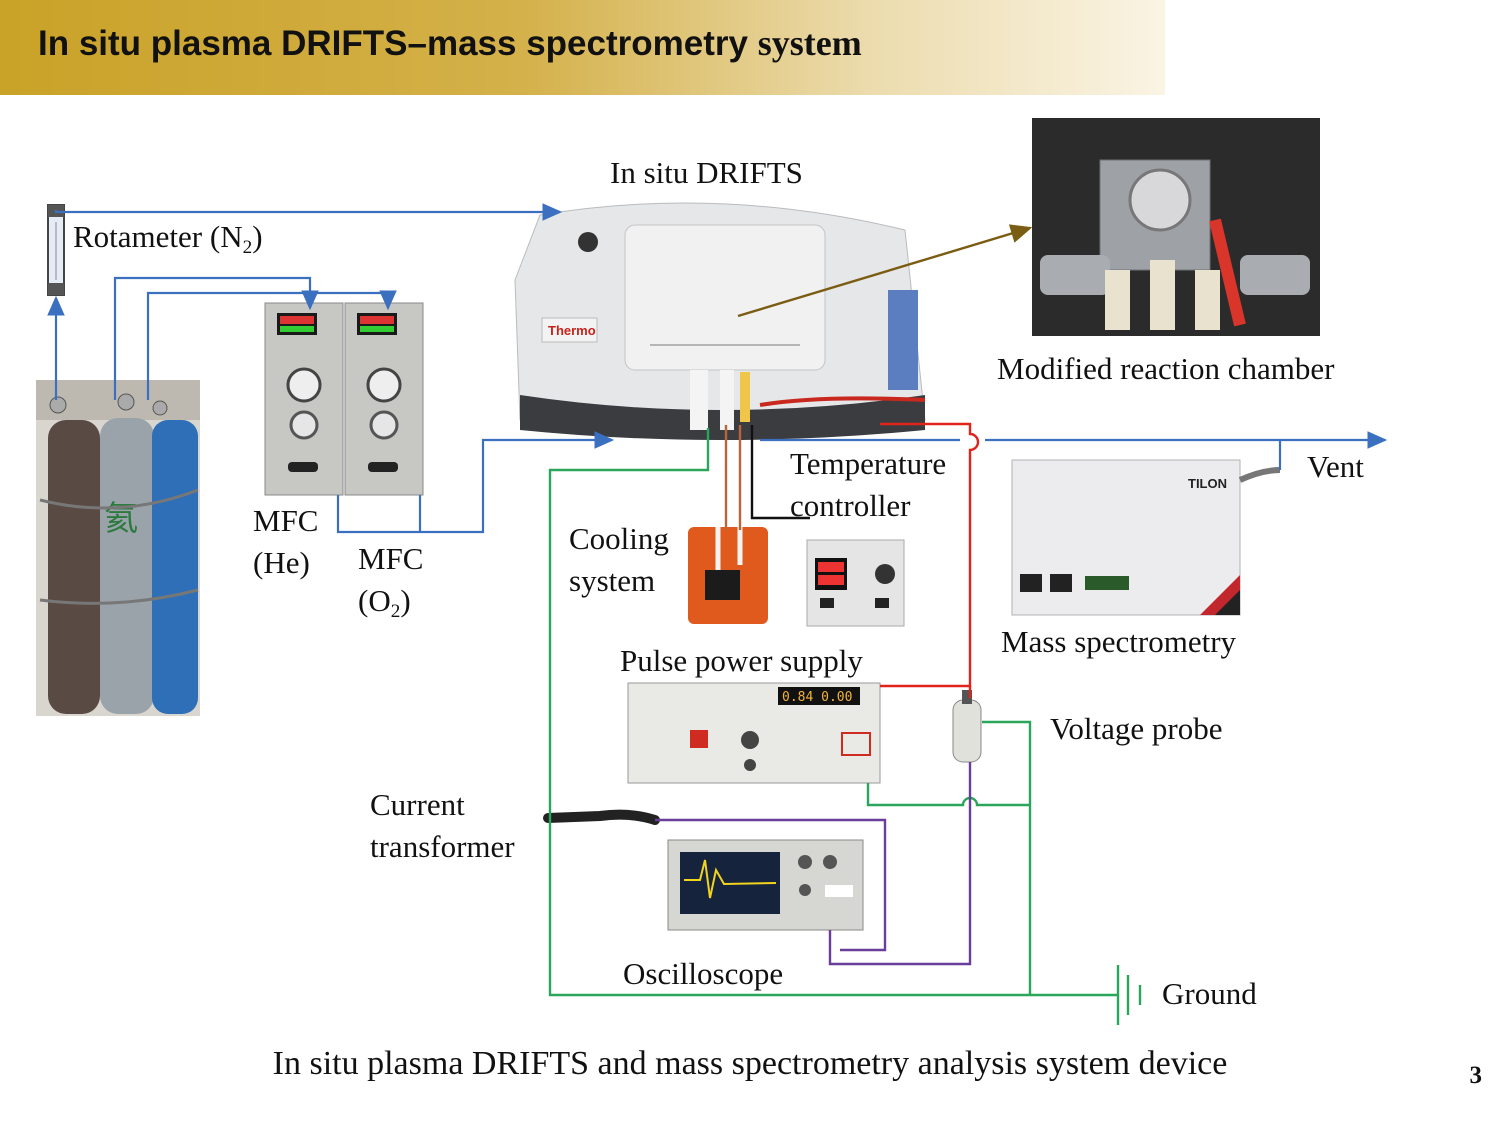  What do you see at coordinates (765, 885) in the screenshot?
I see `oscilloscope-photo` at bounding box center [765, 885].